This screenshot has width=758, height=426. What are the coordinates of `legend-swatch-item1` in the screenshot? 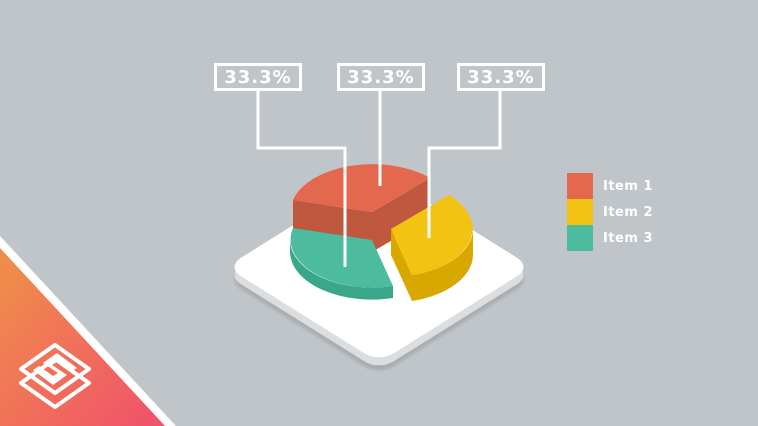 It's located at (580, 186).